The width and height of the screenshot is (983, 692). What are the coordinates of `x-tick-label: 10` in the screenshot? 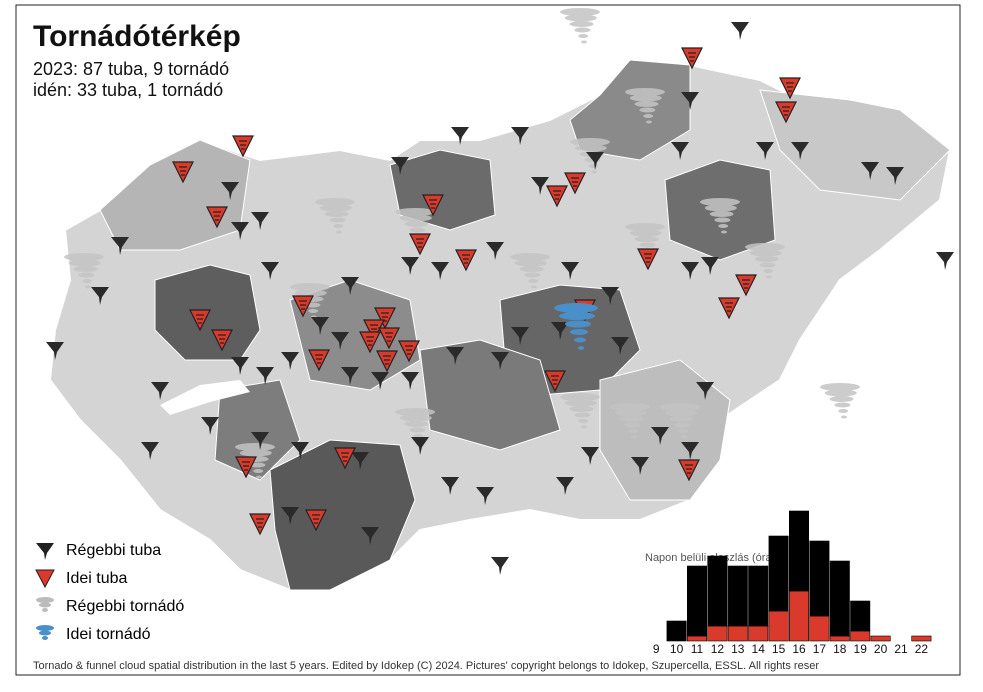 It's located at (677, 649).